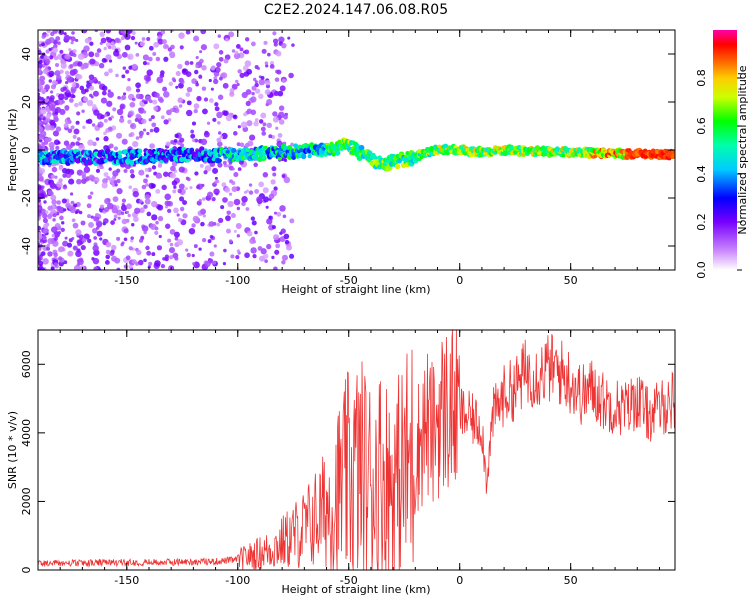  What do you see at coordinates (12, 450) in the screenshot?
I see `snr-y-axis-label: SNR (10 * v/v)` at bounding box center [12, 450].